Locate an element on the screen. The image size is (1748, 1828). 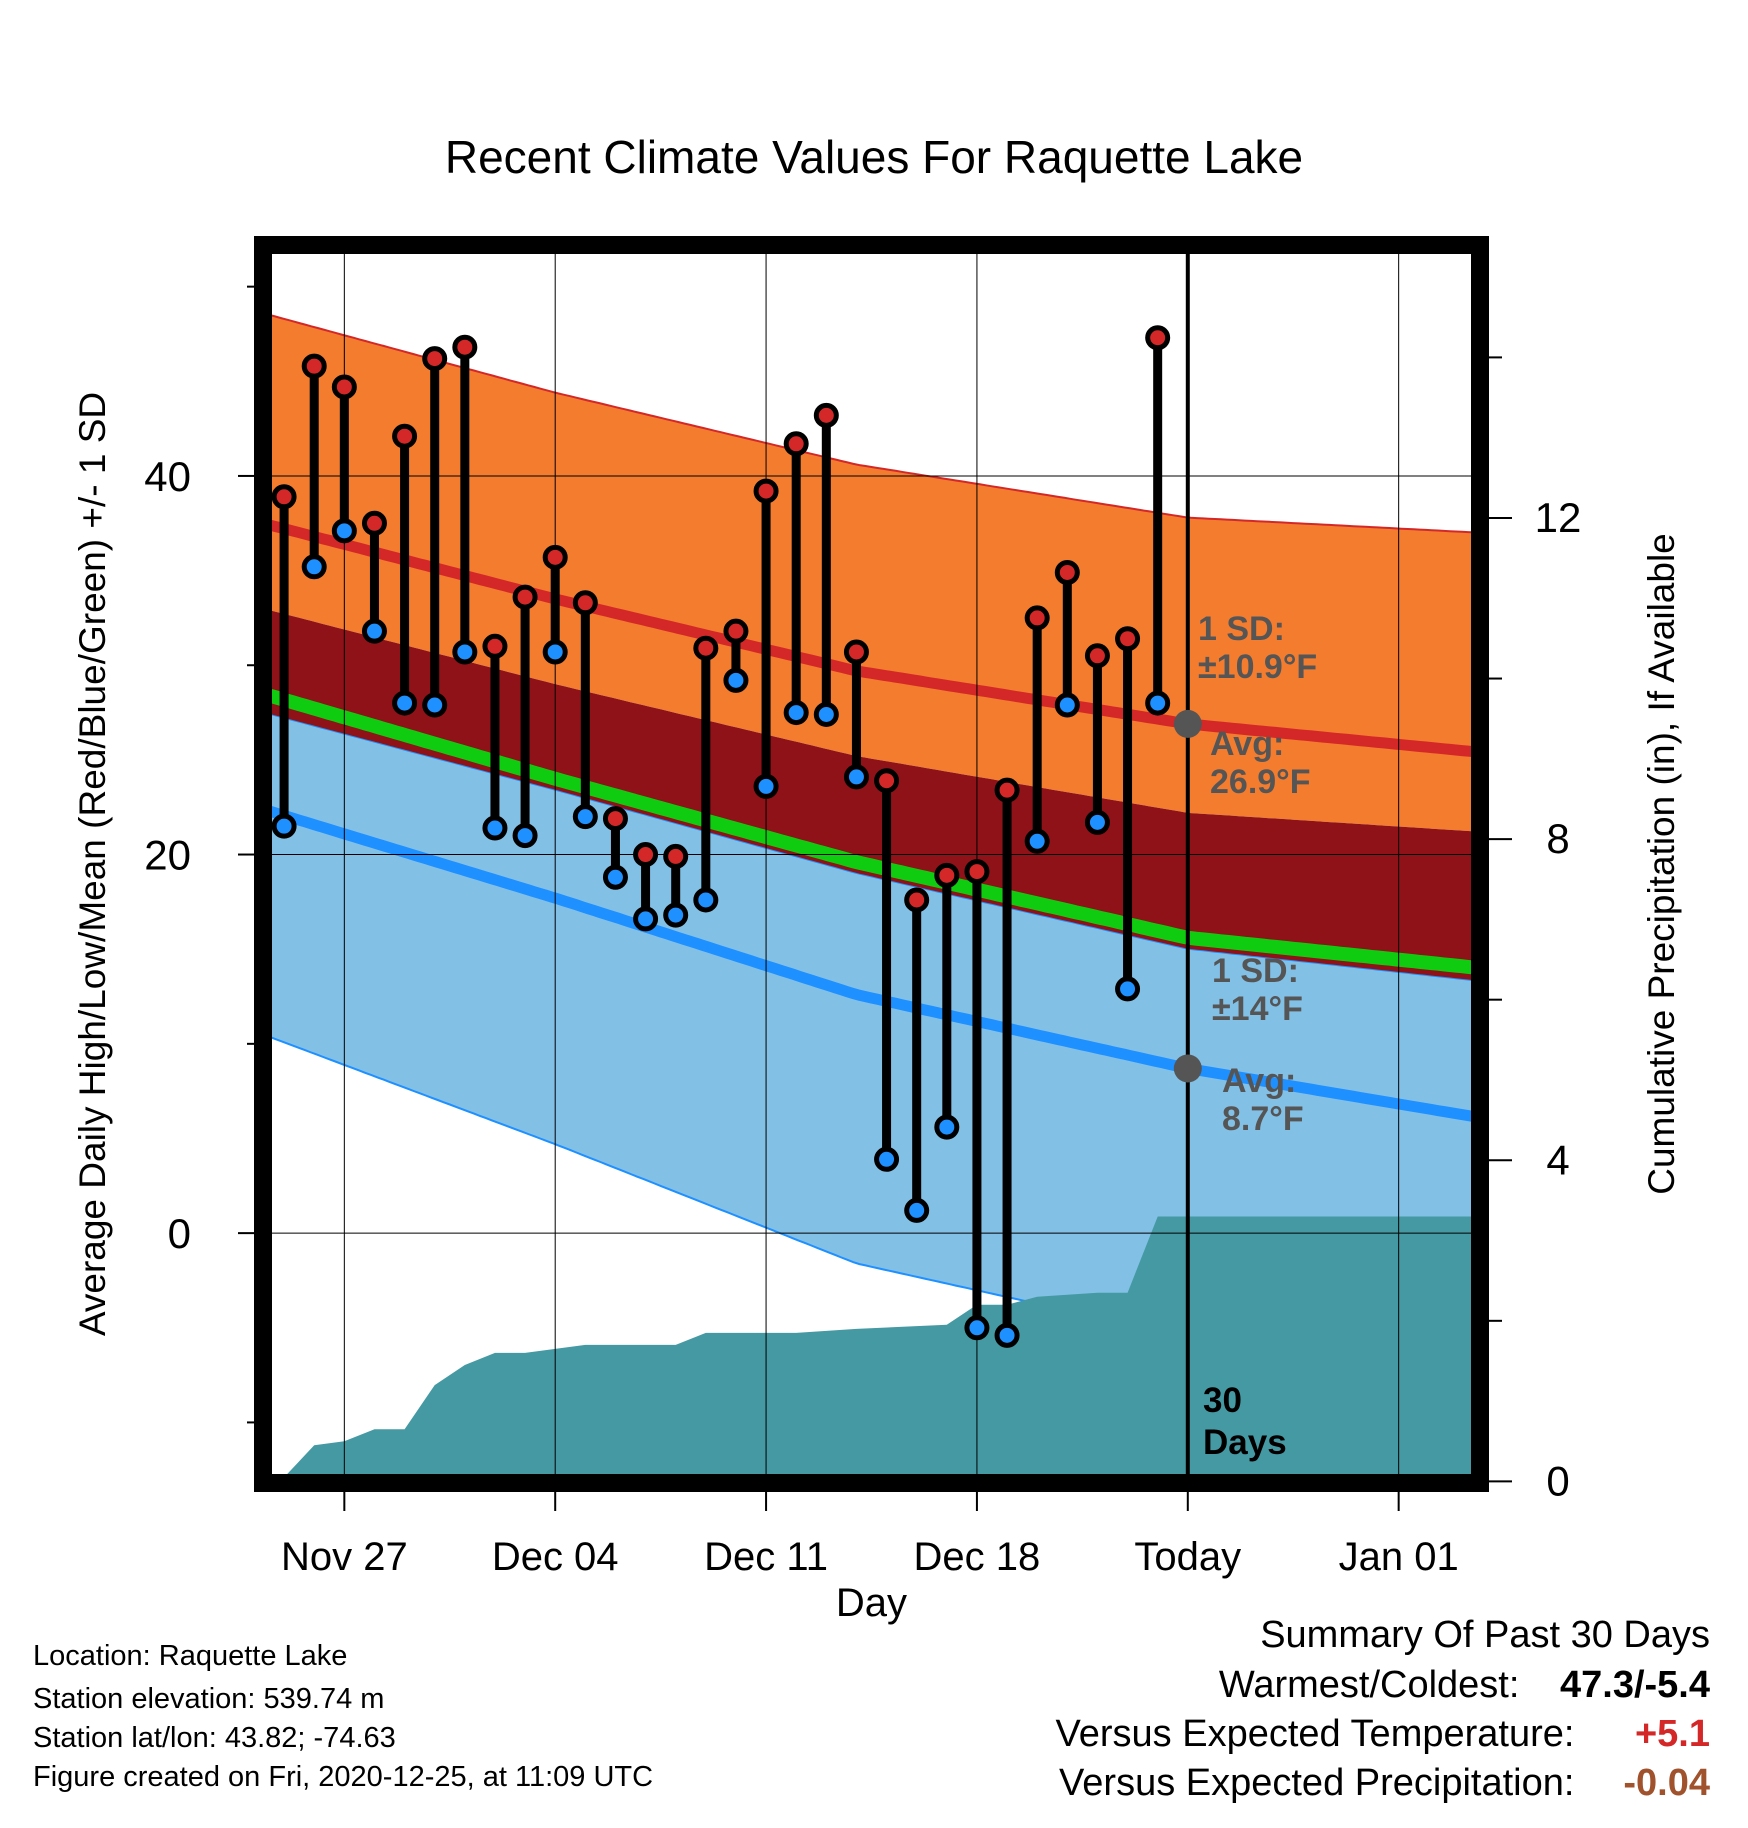
expected-mean-line is located at coordinates (871, 831).